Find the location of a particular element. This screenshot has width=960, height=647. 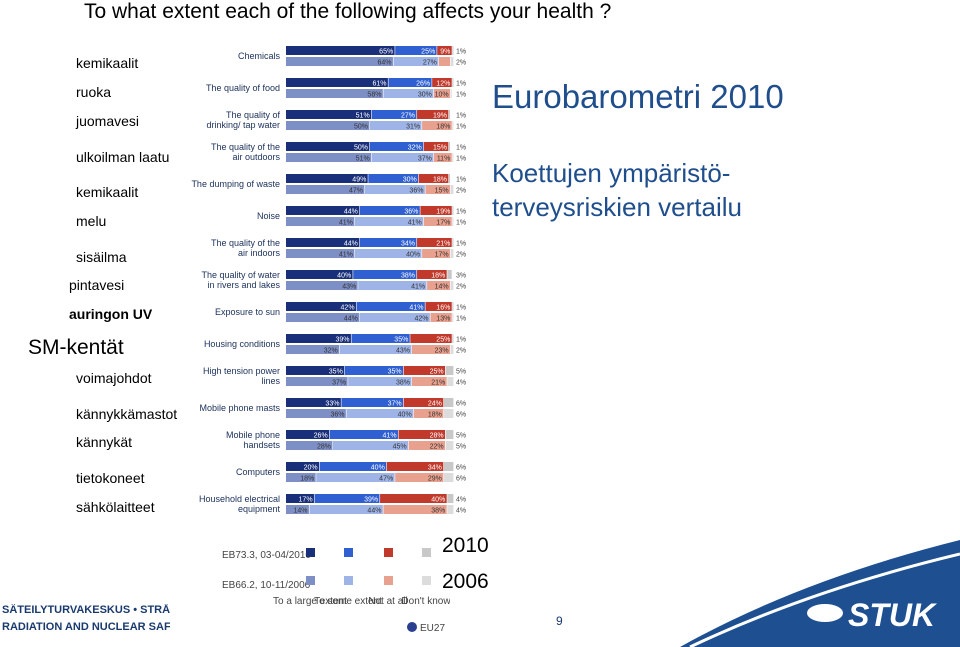

data-label: 38% is located at coordinates (438, 511).